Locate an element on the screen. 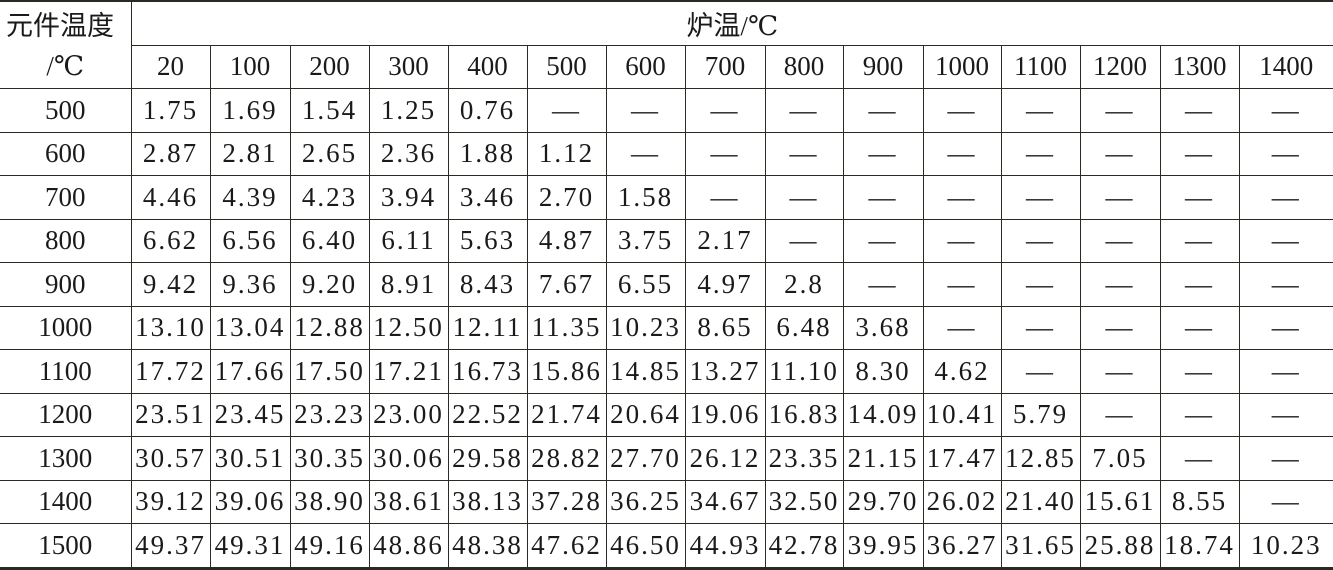 The height and width of the screenshot is (570, 1333). table-cell: 4.87 is located at coordinates (566, 240).